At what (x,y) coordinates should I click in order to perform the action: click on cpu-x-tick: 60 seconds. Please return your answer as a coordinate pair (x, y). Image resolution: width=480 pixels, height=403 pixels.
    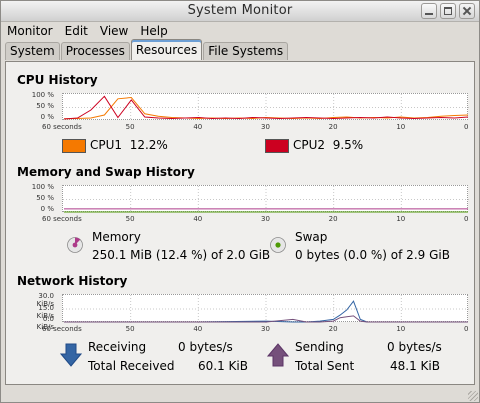
    Looking at the image, I should click on (62, 127).